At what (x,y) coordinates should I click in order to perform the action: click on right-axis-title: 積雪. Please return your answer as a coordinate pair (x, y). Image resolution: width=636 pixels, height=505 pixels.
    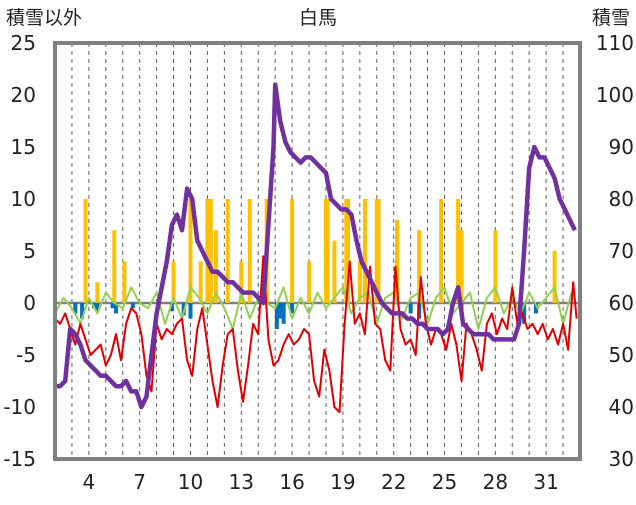
    Looking at the image, I should click on (611, 18).